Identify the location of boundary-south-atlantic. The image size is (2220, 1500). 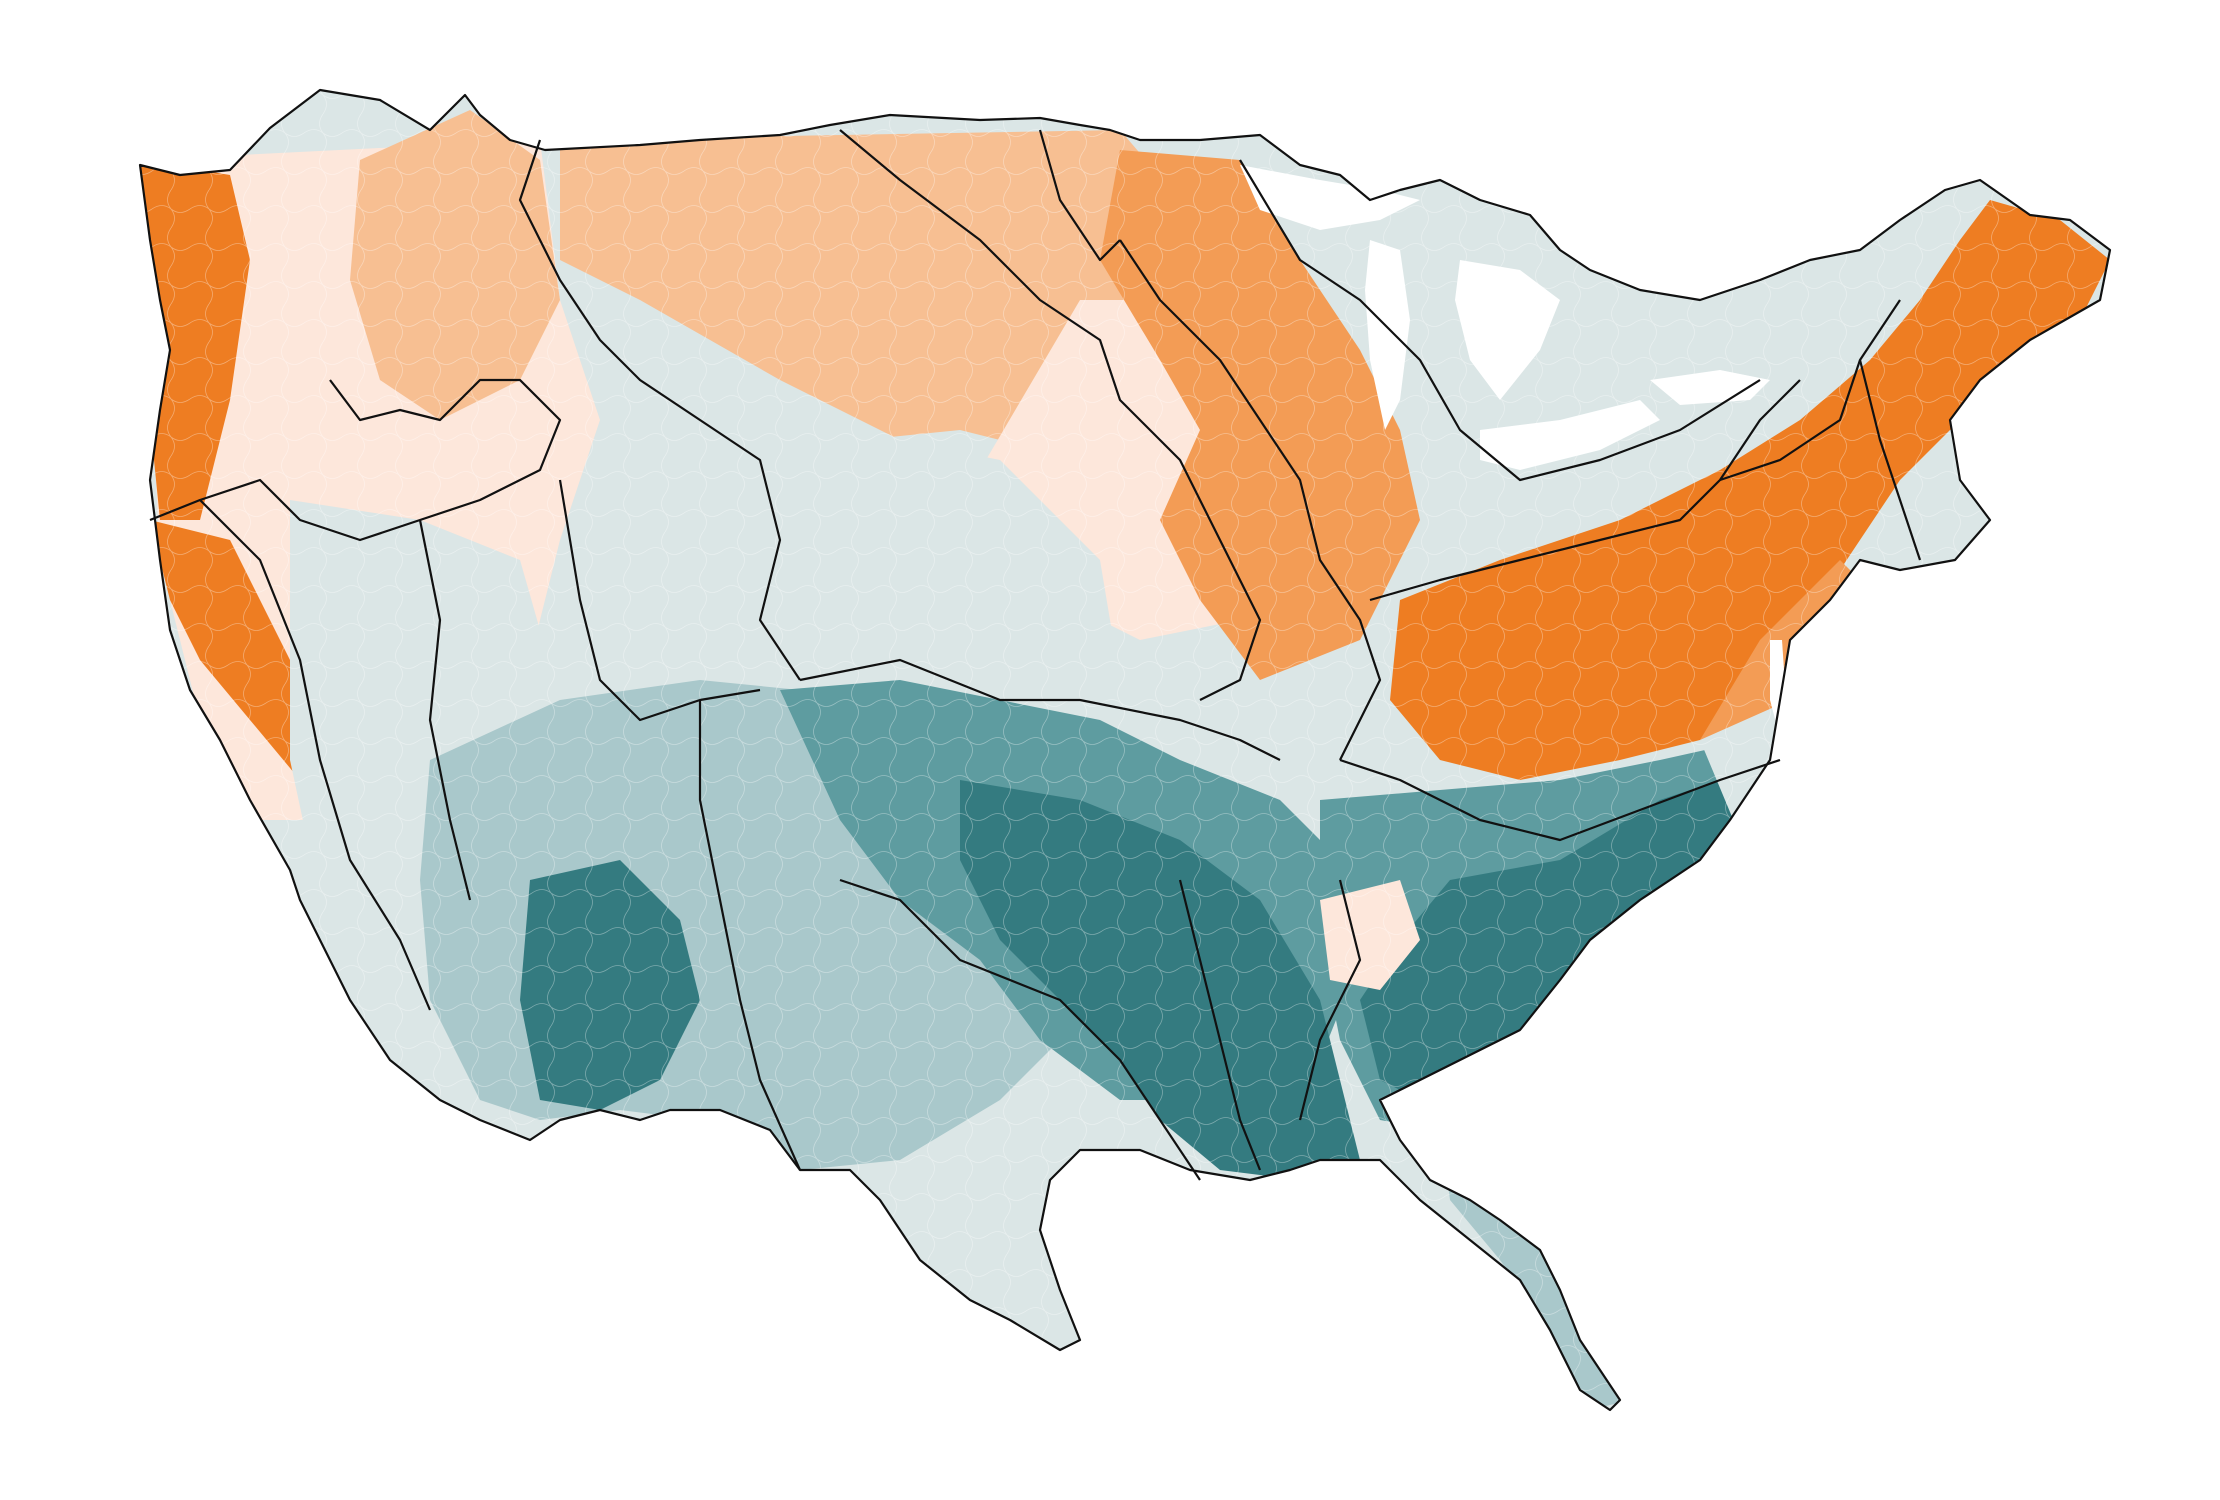
(1330, 1000).